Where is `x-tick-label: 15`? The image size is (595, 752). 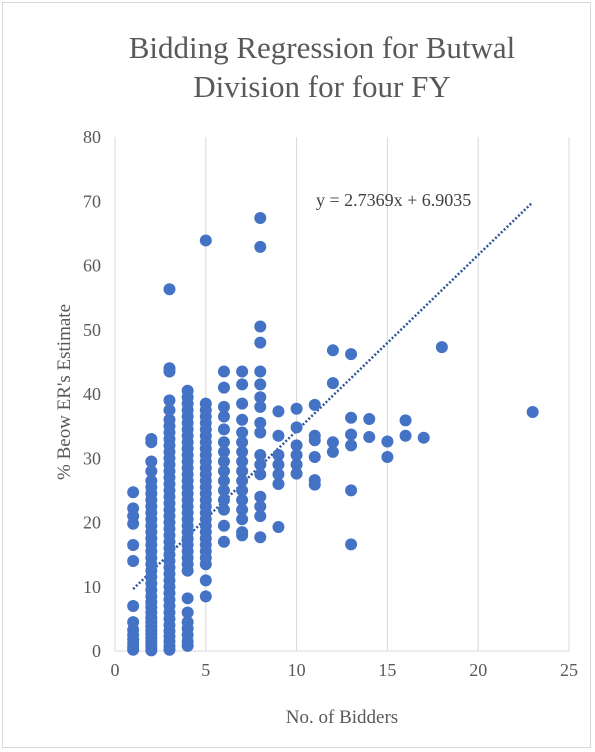
x-tick-label: 15 is located at coordinates (387, 670).